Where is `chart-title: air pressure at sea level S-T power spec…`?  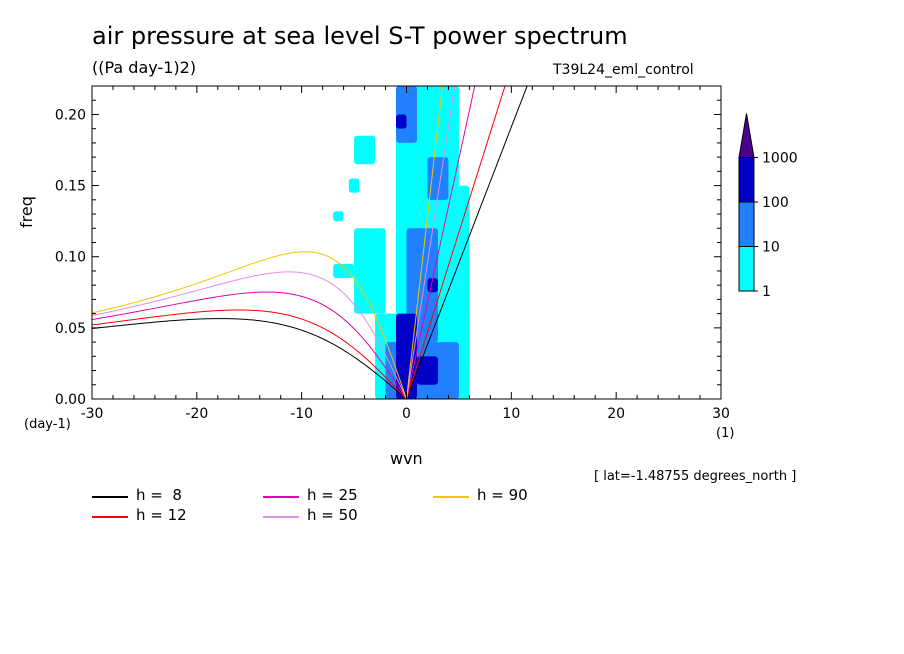 chart-title: air pressure at sea level S-T power spec… is located at coordinates (360, 36).